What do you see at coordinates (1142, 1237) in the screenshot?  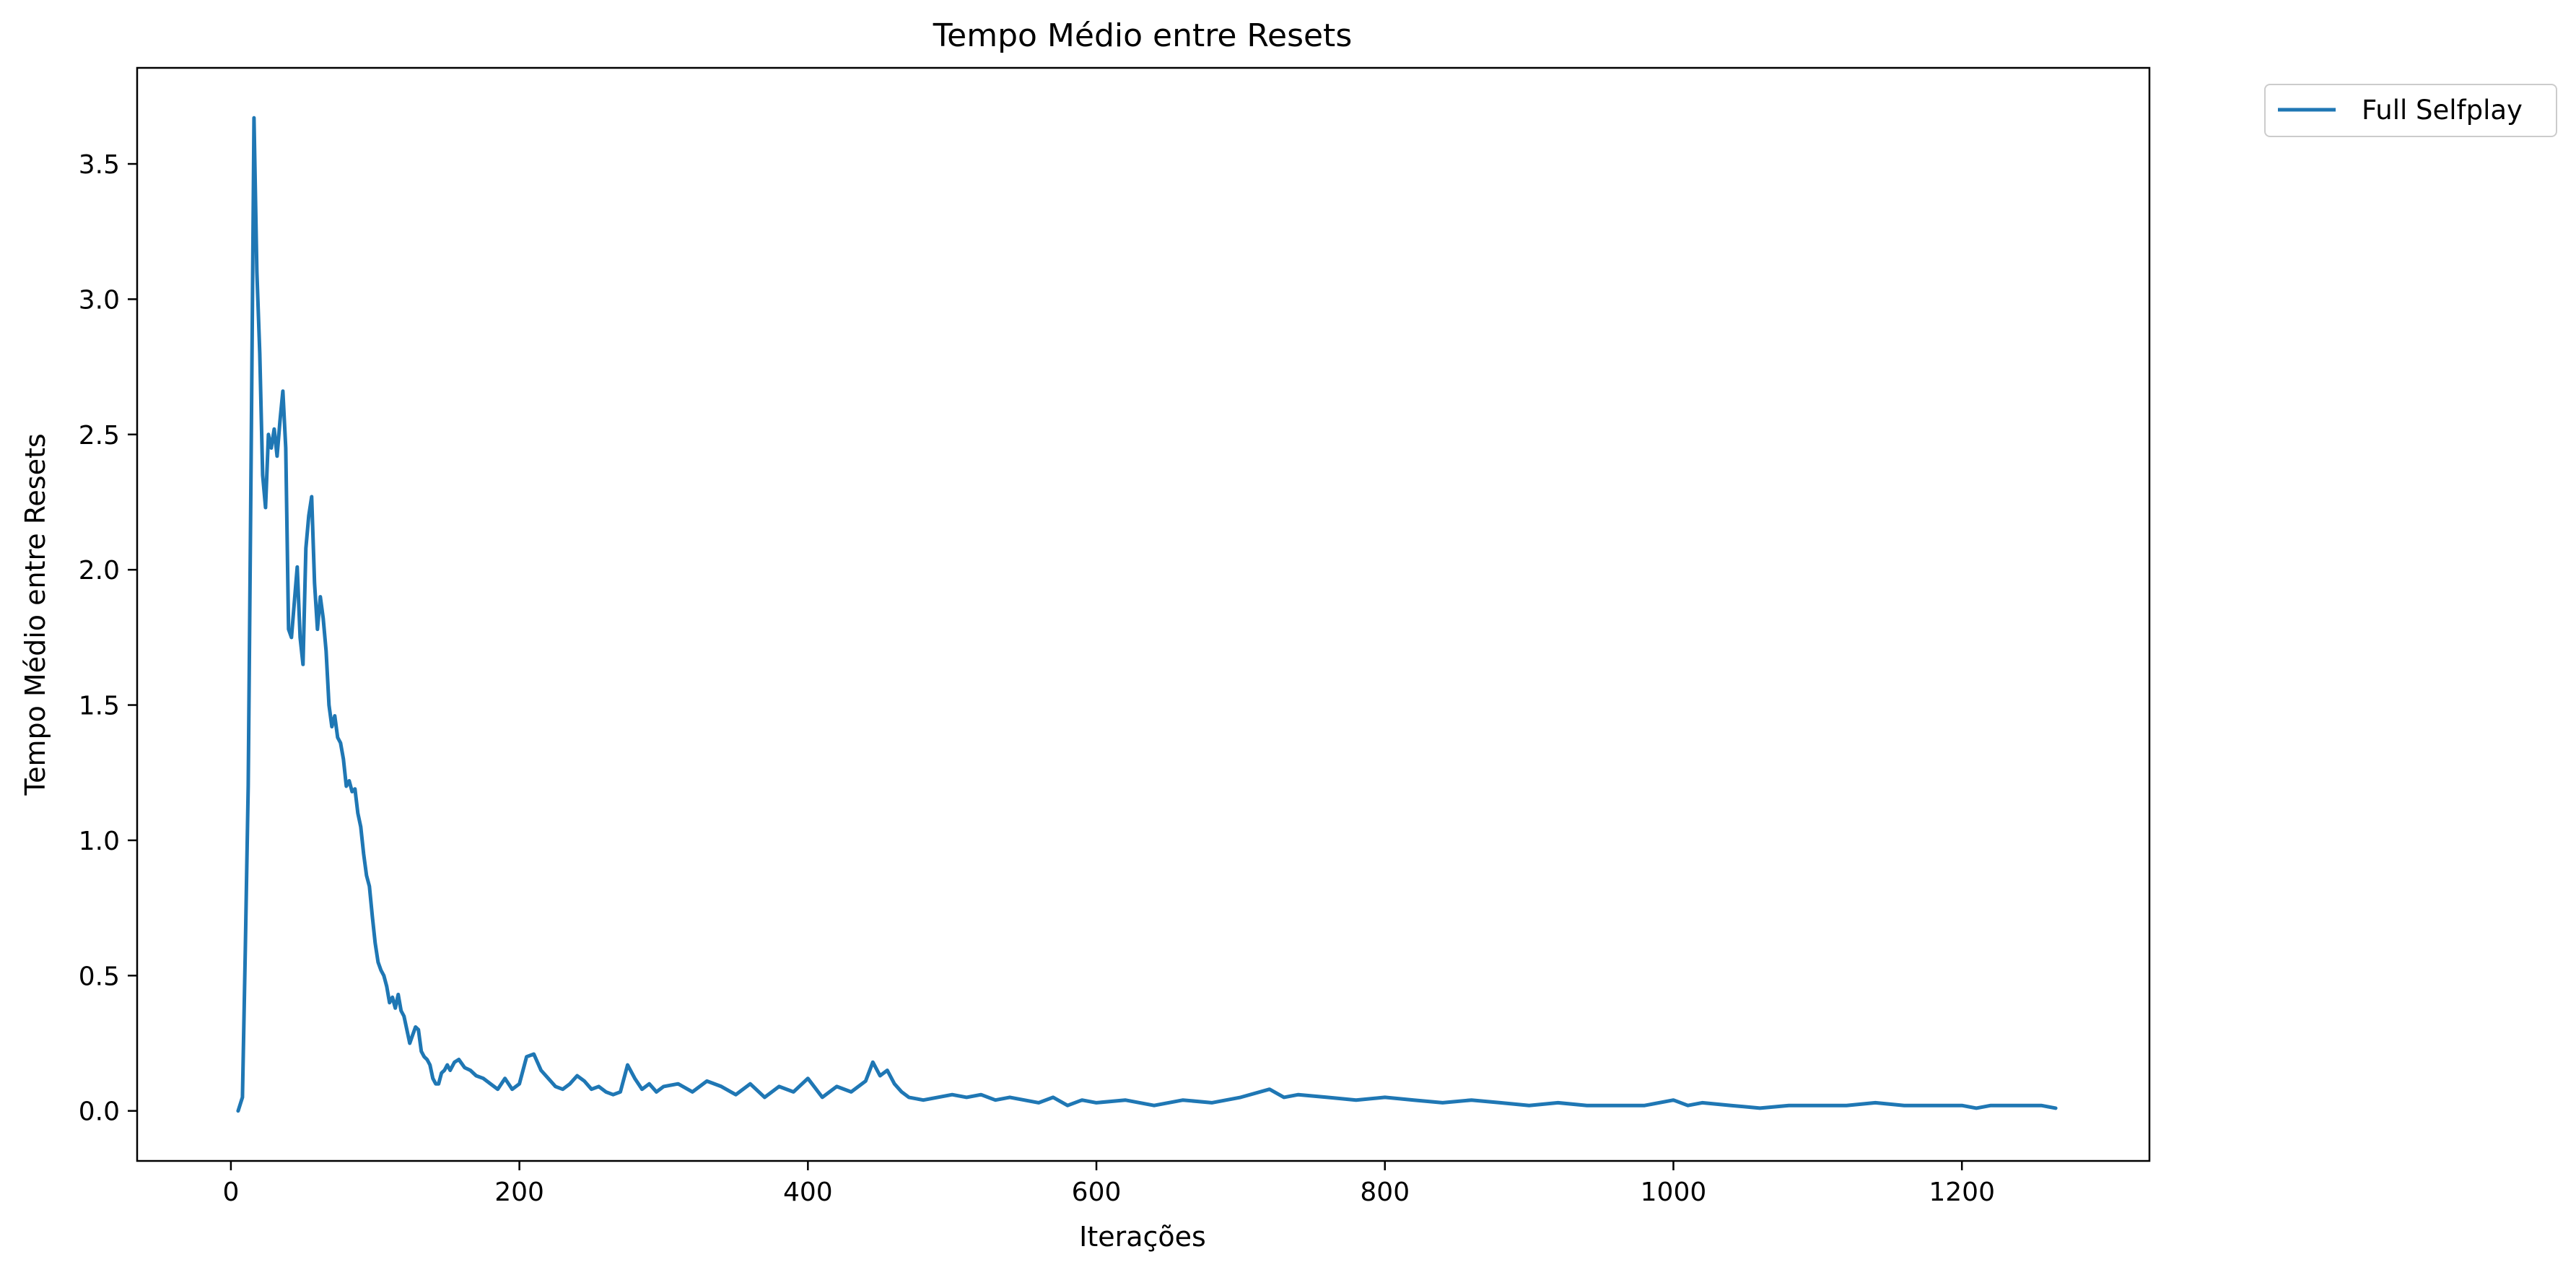 I see `x-axis-label: Iterações` at bounding box center [1142, 1237].